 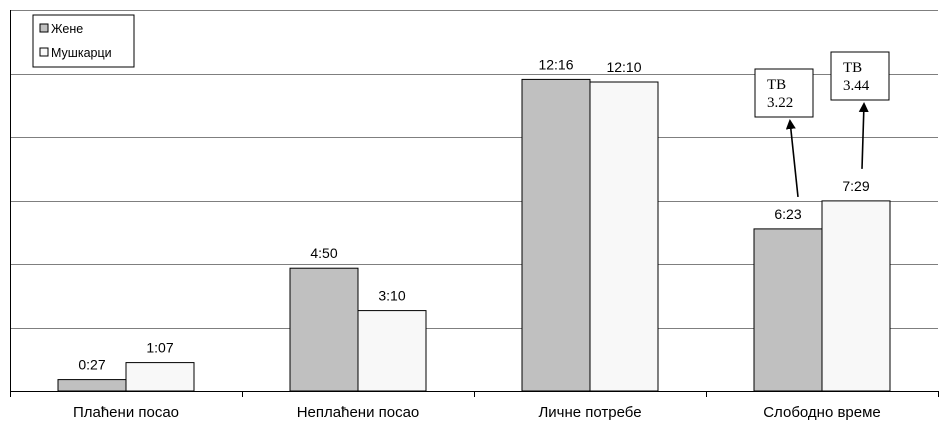 I want to click on data-label: 6:23, so click(x=787, y=214).